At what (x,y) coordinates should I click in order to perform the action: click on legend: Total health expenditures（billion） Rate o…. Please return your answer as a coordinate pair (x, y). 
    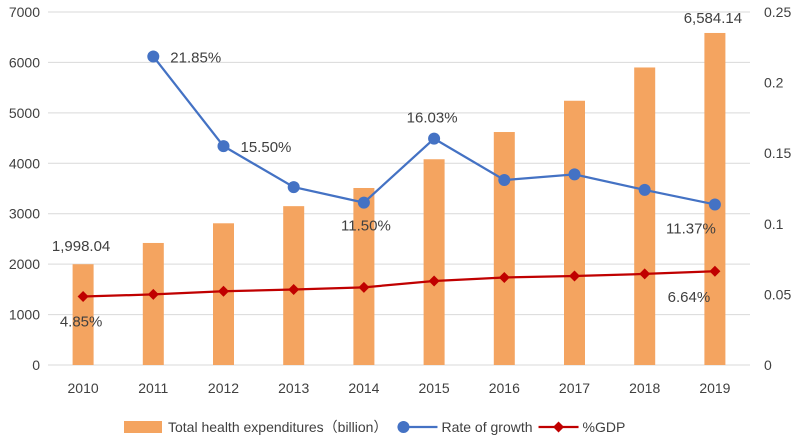
    Looking at the image, I should click on (374, 427).